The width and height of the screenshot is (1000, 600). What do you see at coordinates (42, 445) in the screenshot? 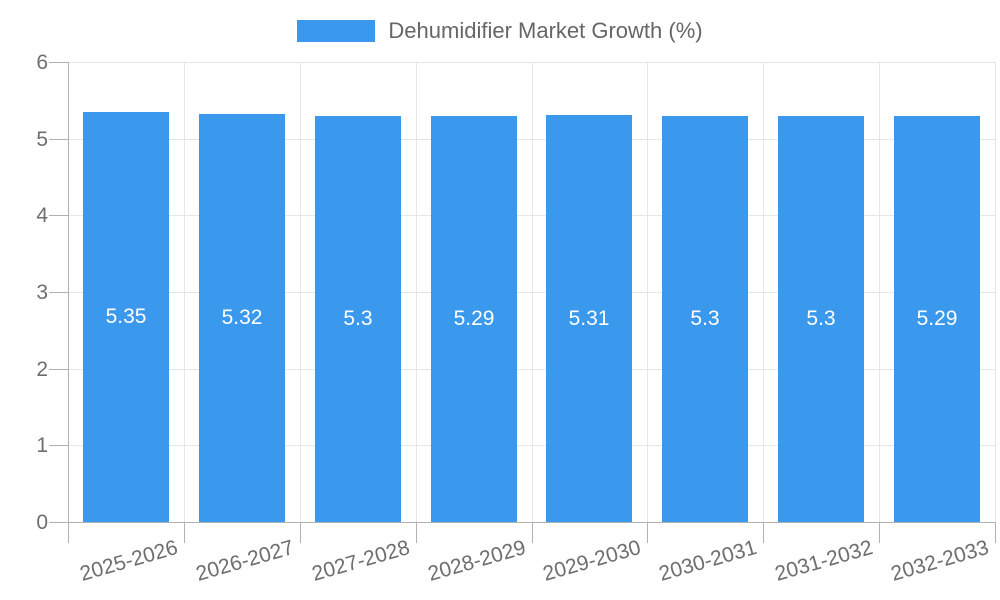
I see `y-axis-label: 1` at bounding box center [42, 445].